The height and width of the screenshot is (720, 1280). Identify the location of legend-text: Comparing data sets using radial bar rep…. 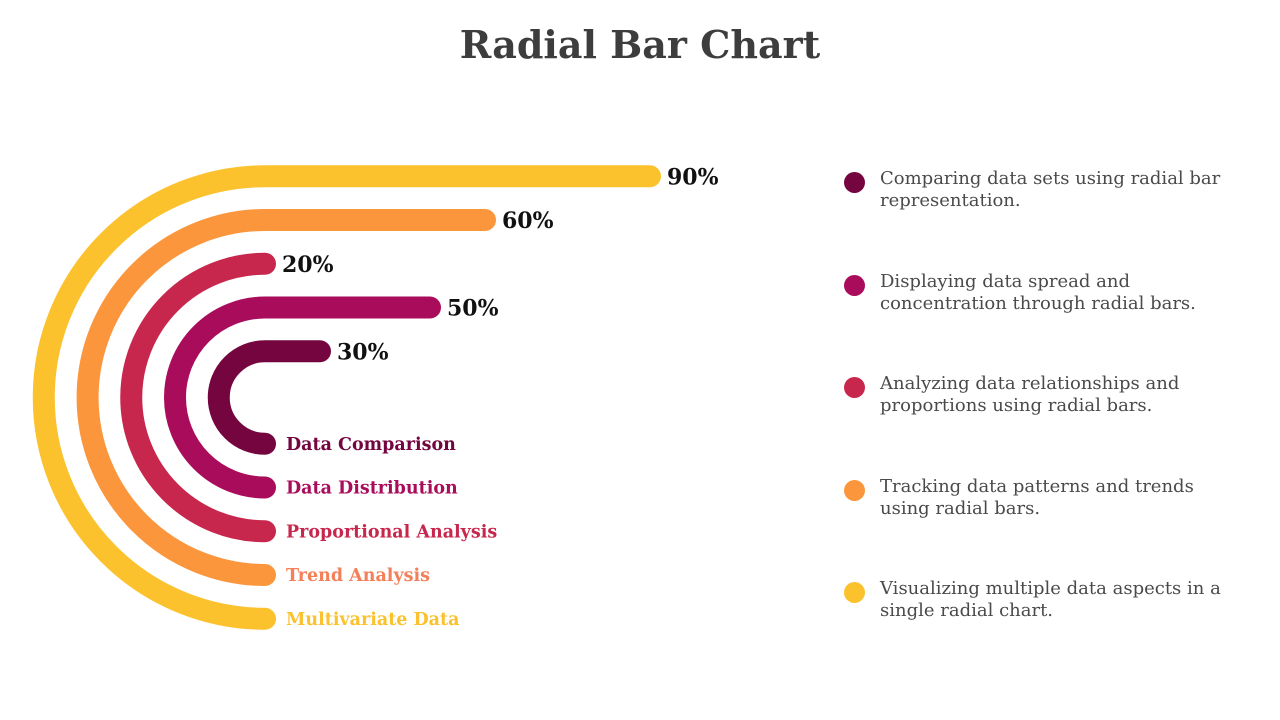
(1050, 189).